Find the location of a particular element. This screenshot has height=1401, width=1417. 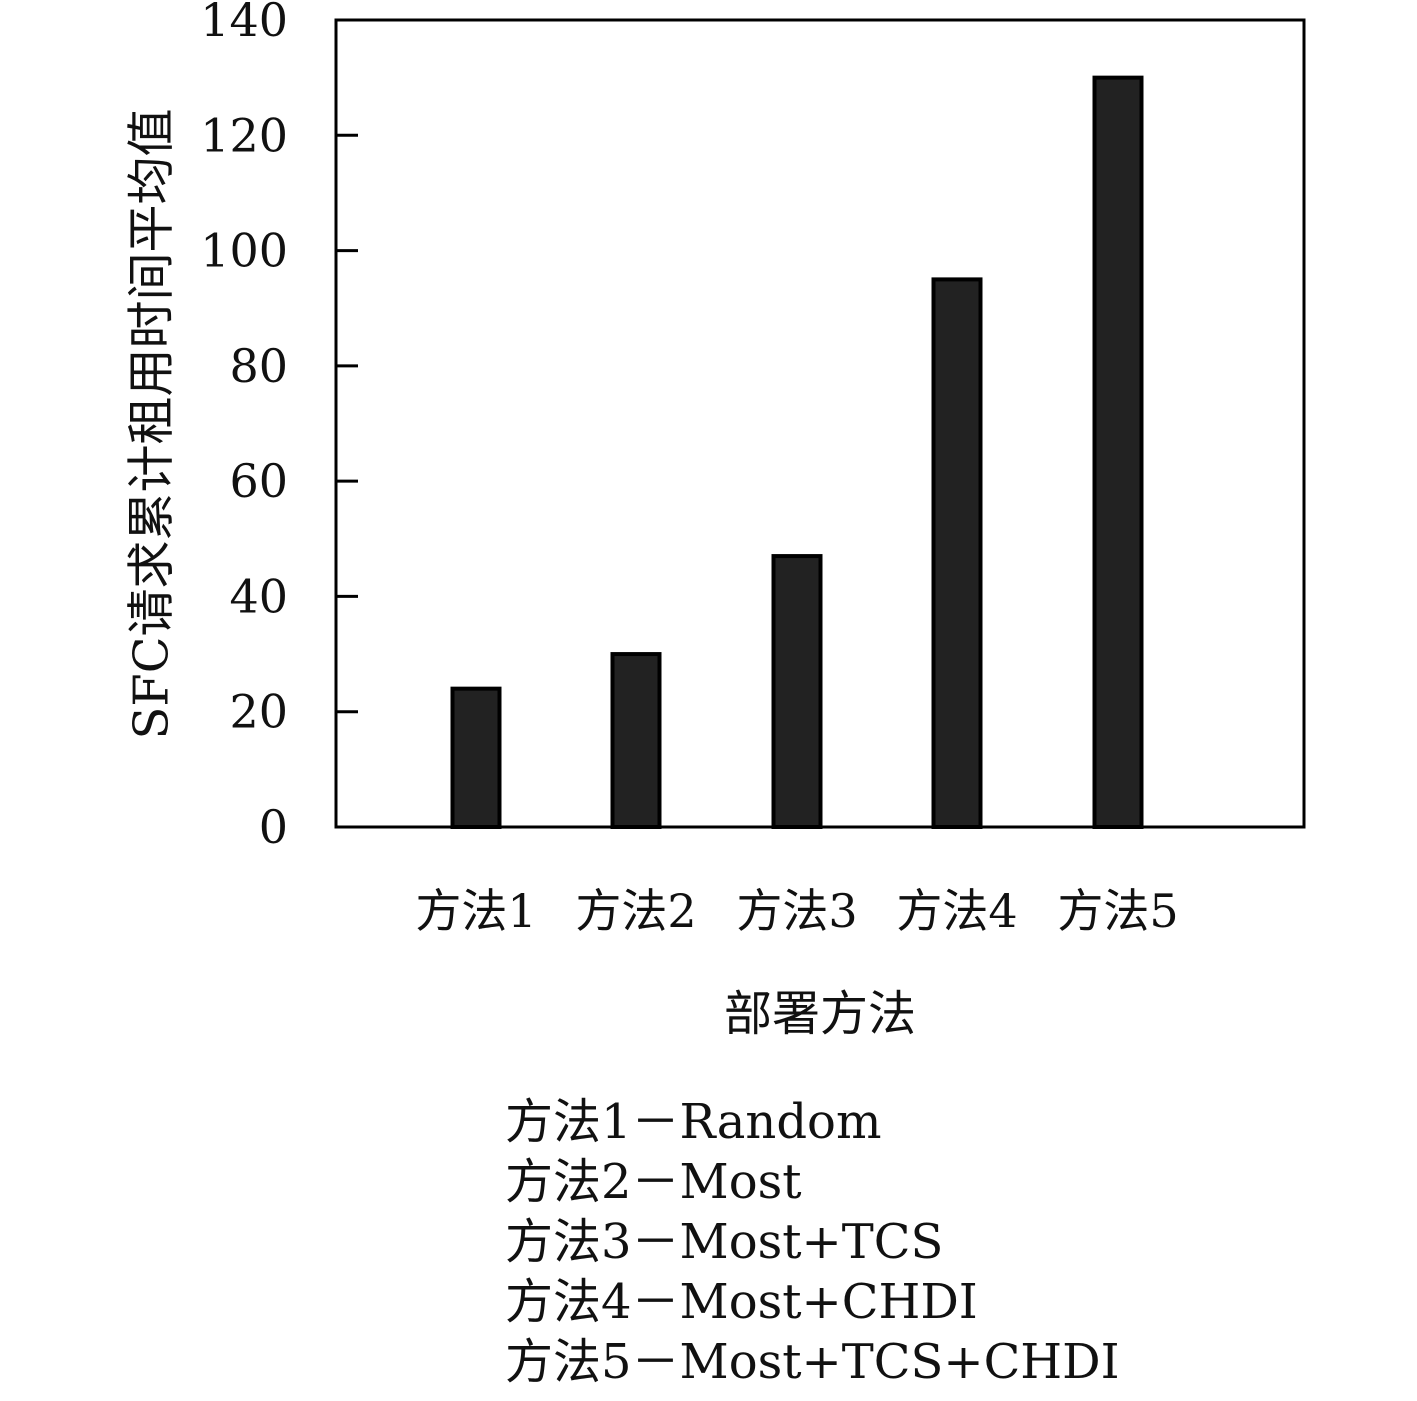

legend-entry-5: 方法5－Most+TCS+CHDI is located at coordinates (812, 1362).